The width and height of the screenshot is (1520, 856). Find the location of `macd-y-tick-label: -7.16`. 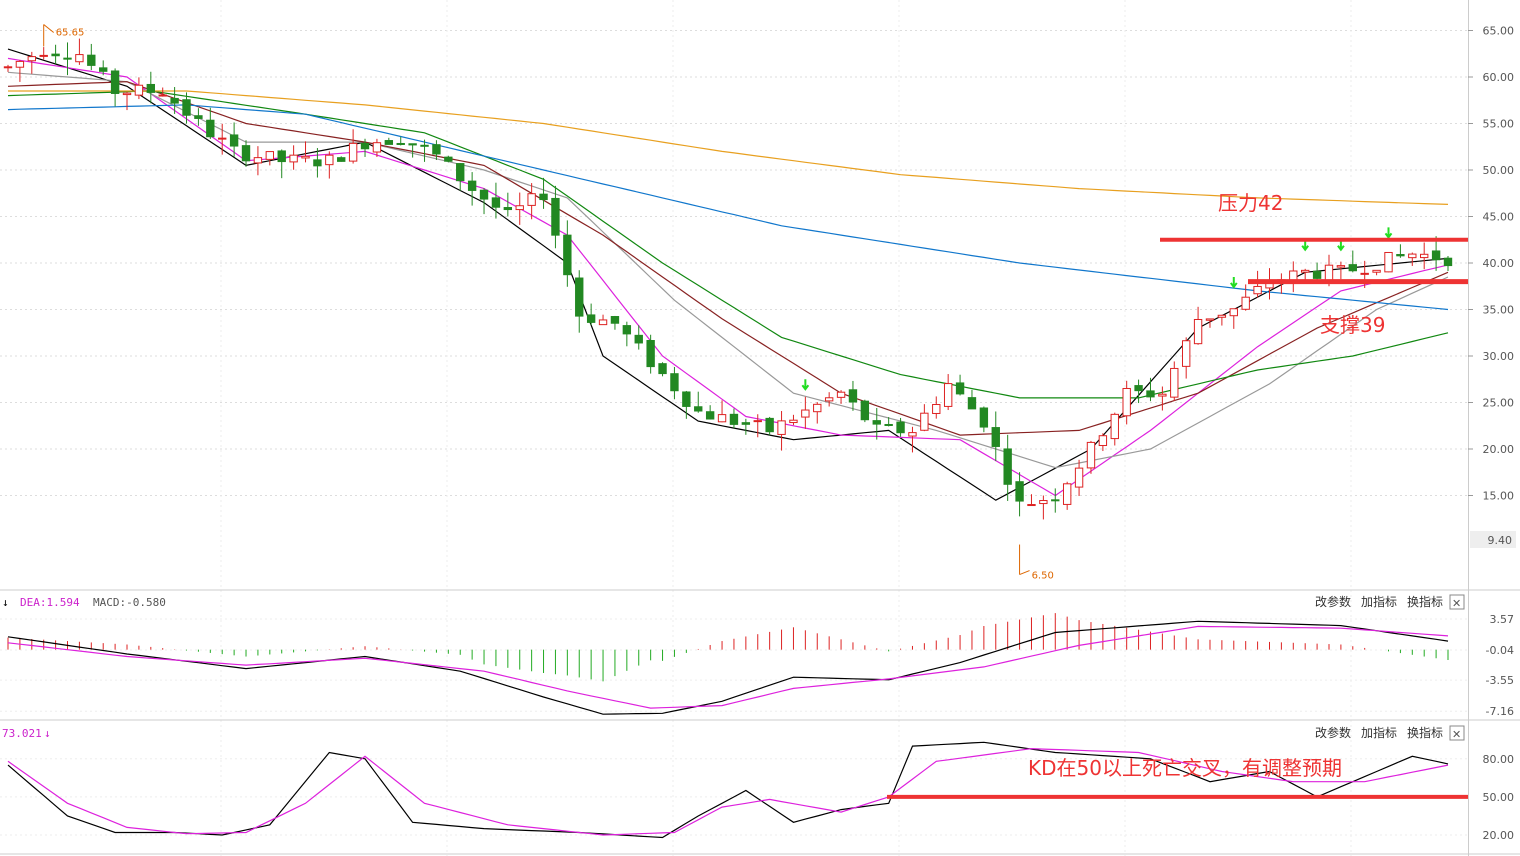

macd-y-tick-label: -7.16 is located at coordinates (1500, 711).